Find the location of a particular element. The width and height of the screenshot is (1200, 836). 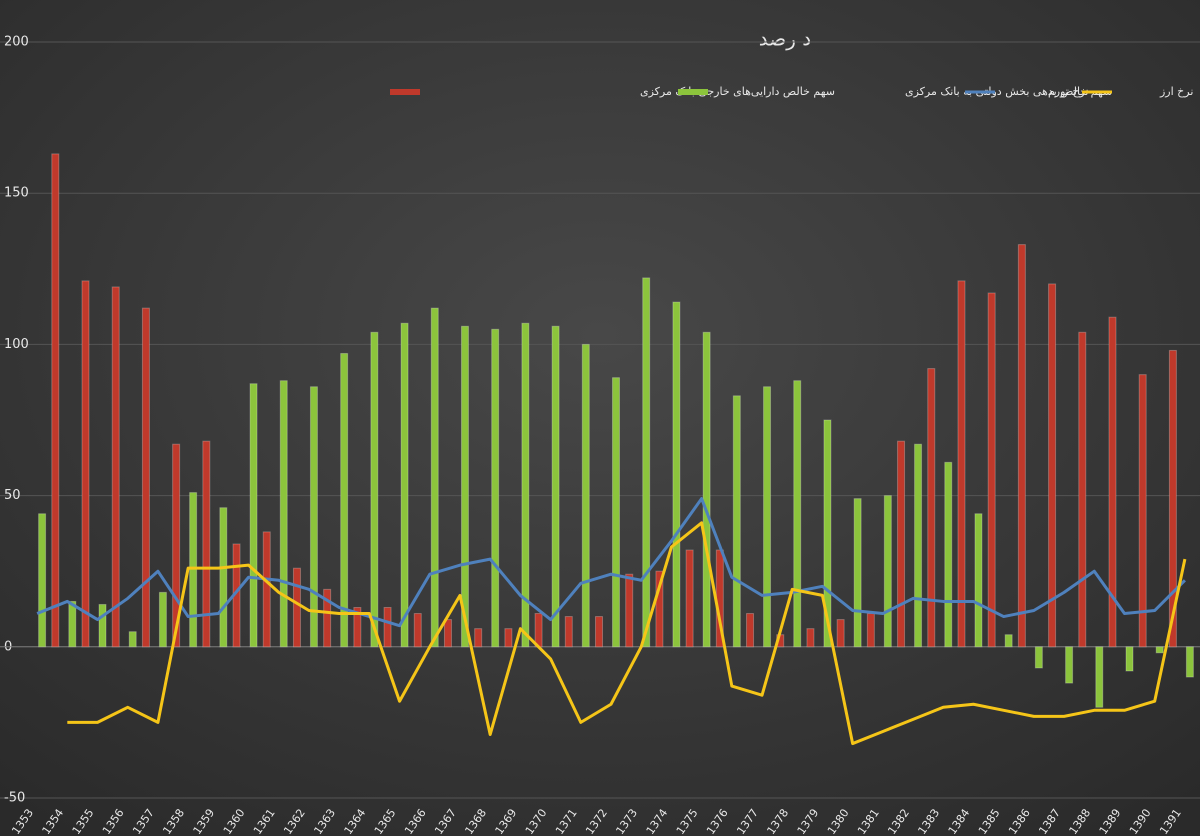

legend-label: سهم خالص بدهی بخش دولتی به بانک مرکزی is located at coordinates (1008, 91).